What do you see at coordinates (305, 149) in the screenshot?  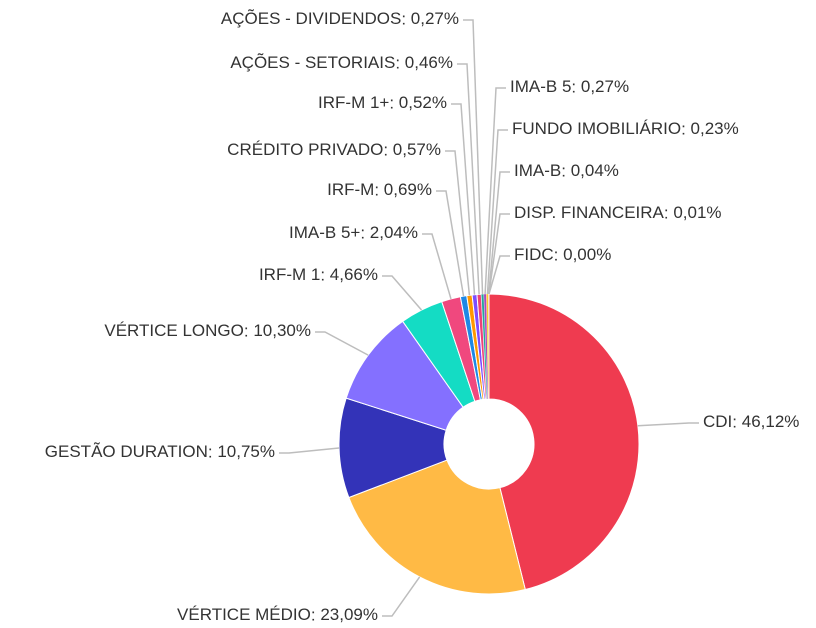 I see `category-label: CRÉDITO PRIVADO` at bounding box center [305, 149].